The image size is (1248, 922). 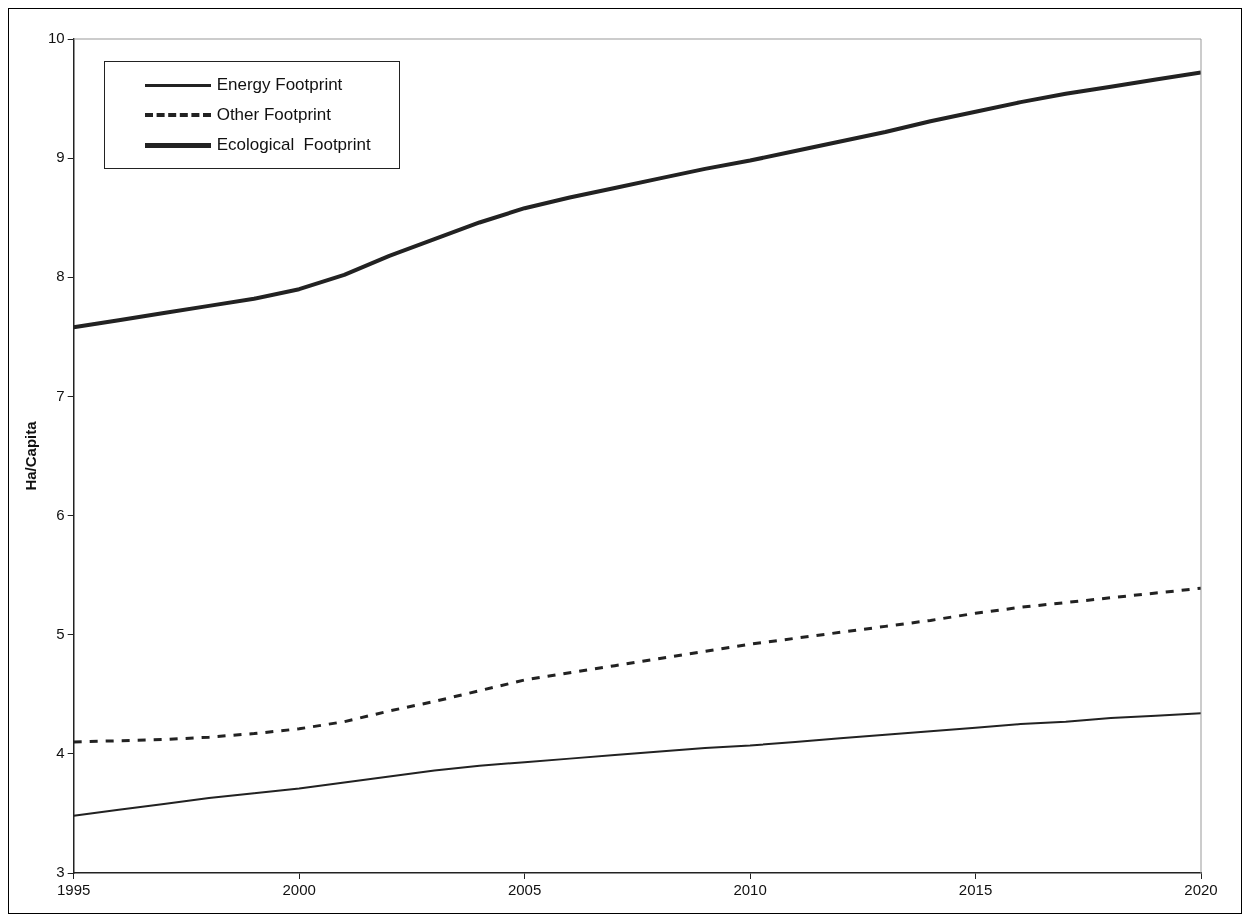 I want to click on x-tick-label: 2000, so click(x=299, y=890).